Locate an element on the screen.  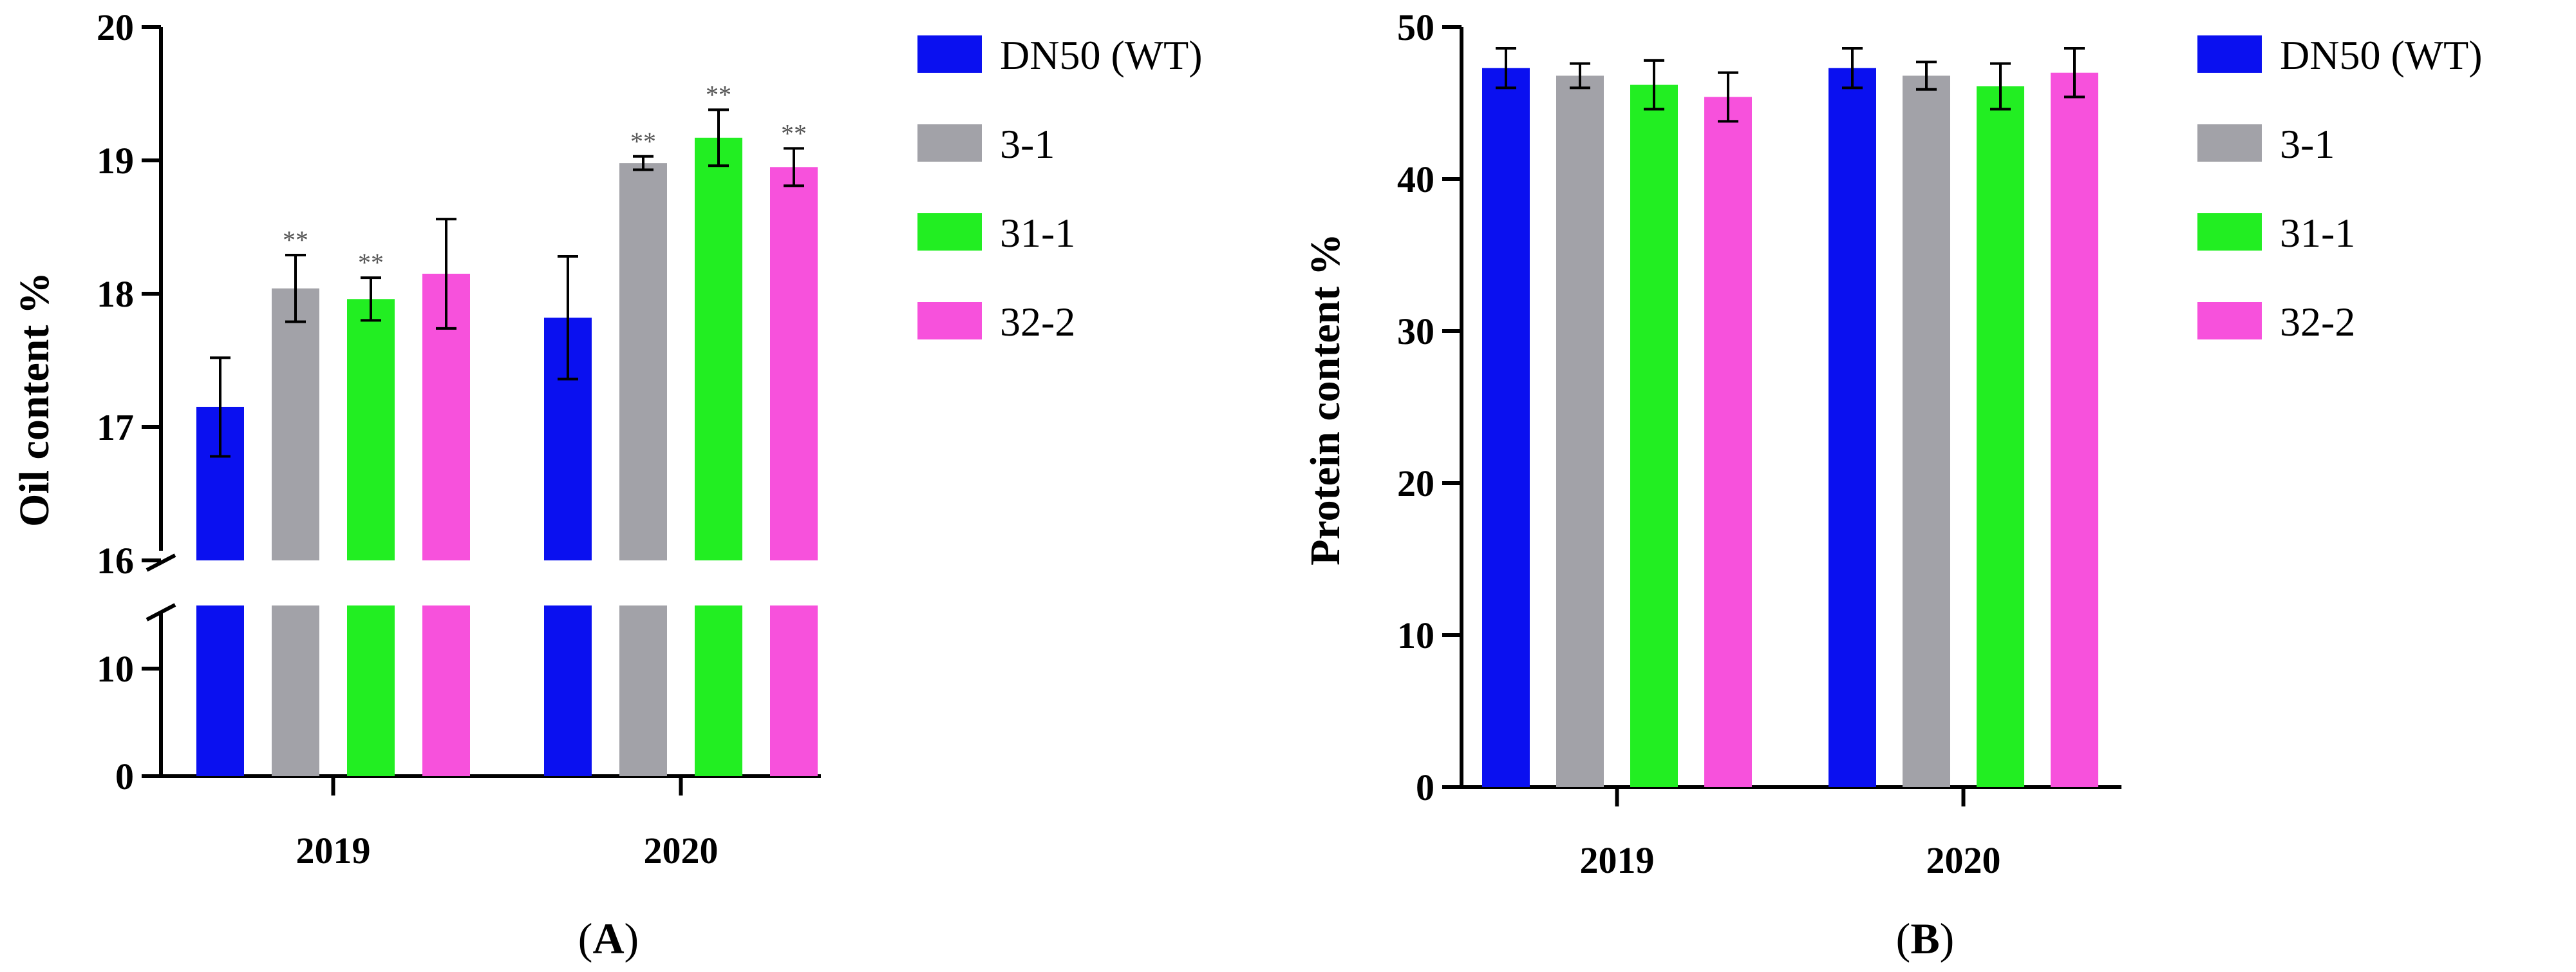
y-tick-label: 16 is located at coordinates (115, 561).